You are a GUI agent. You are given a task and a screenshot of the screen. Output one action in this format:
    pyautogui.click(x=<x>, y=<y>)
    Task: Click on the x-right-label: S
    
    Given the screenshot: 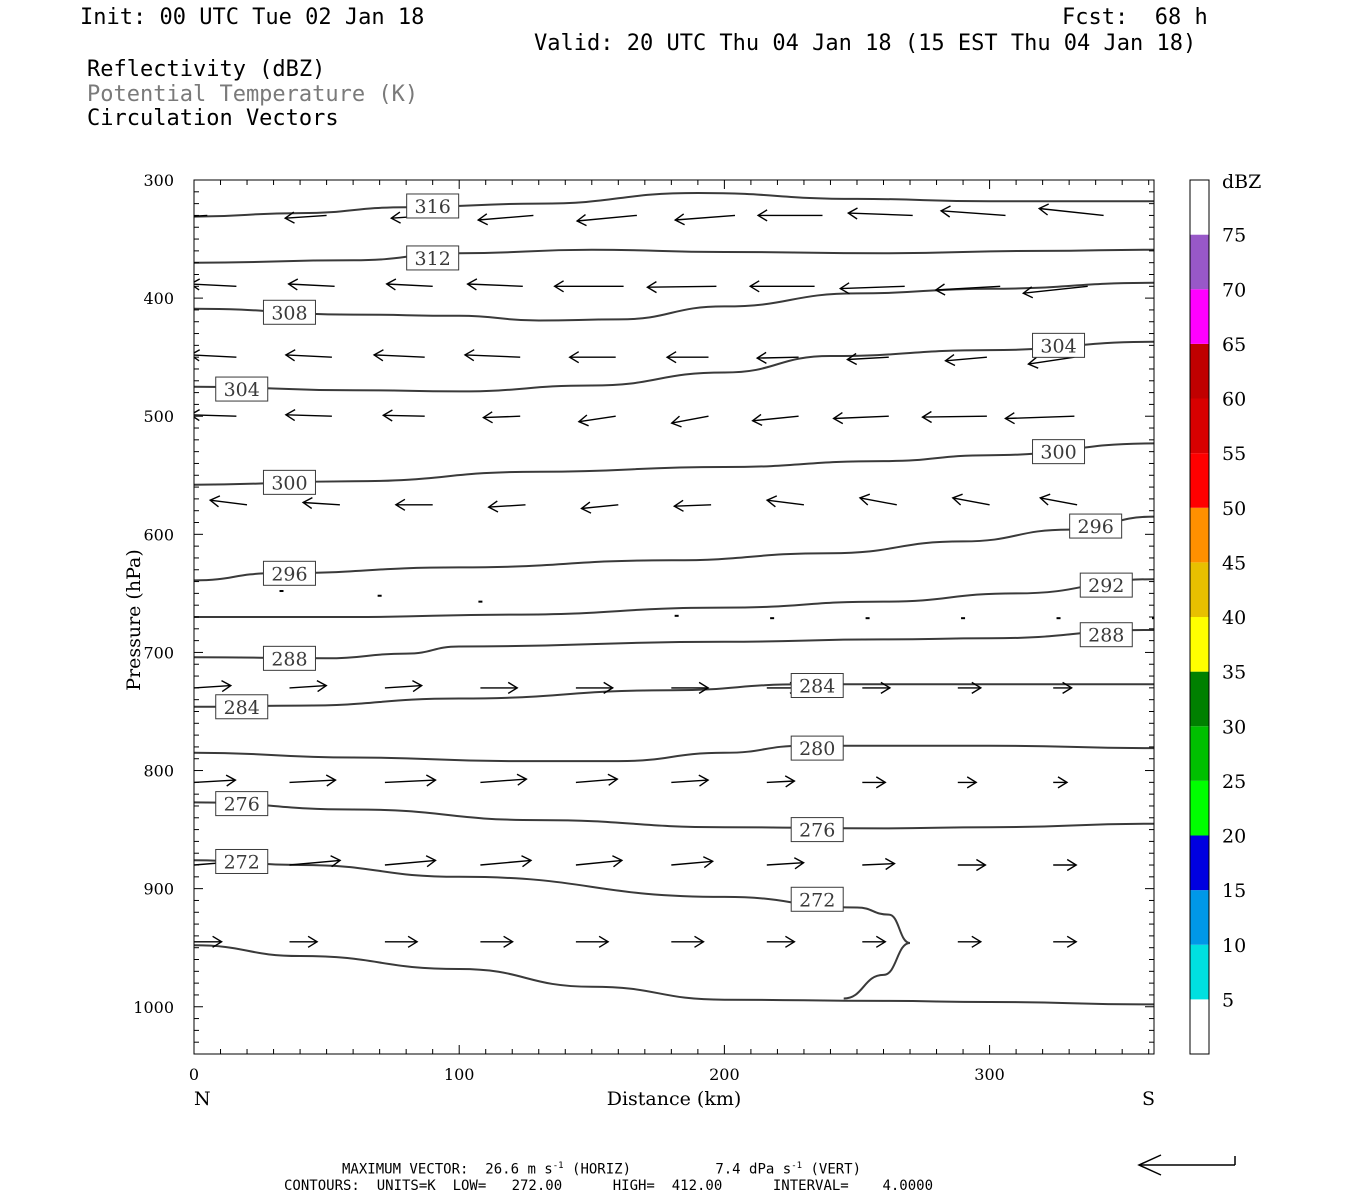 What is the action you would take?
    pyautogui.click(x=1148, y=1099)
    